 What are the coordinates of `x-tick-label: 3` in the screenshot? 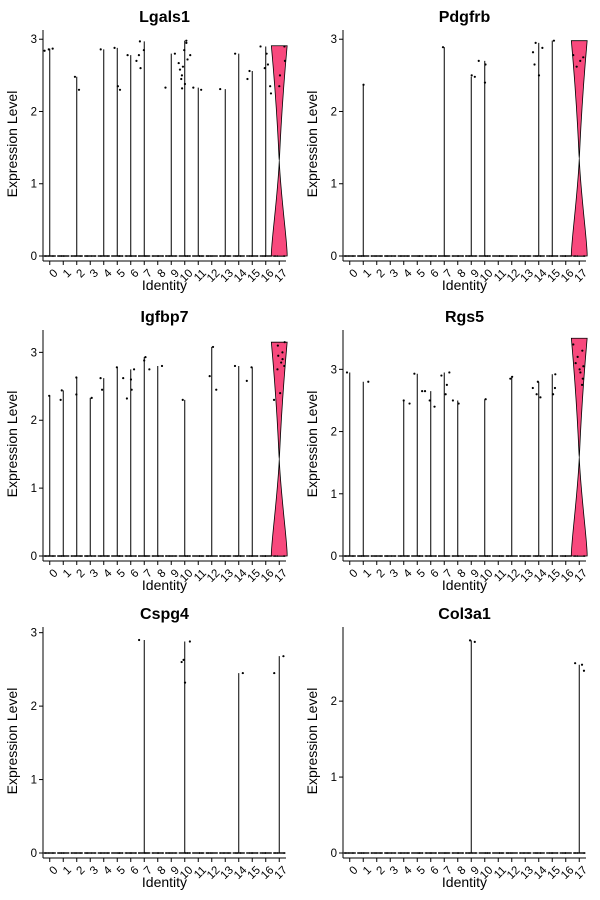 It's located at (94, 273).